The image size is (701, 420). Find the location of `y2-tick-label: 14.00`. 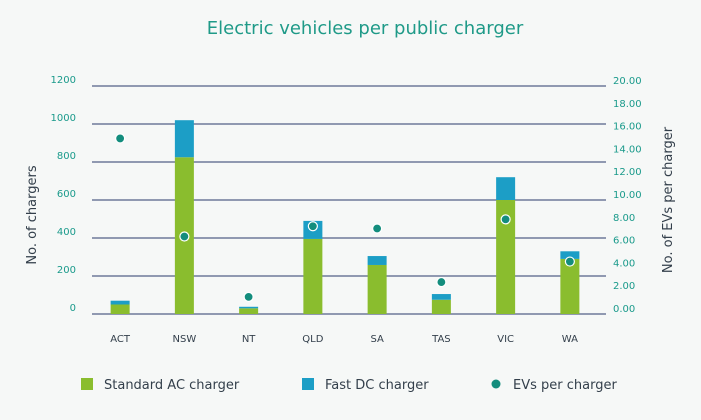

y2-tick-label: 14.00 is located at coordinates (627, 149).